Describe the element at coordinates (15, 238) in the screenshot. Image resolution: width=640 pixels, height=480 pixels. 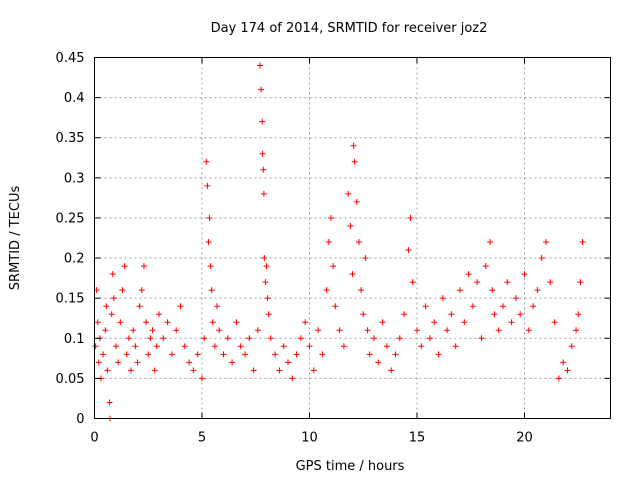
I see `y-axis-title: SRMTID / TECUs` at that location.